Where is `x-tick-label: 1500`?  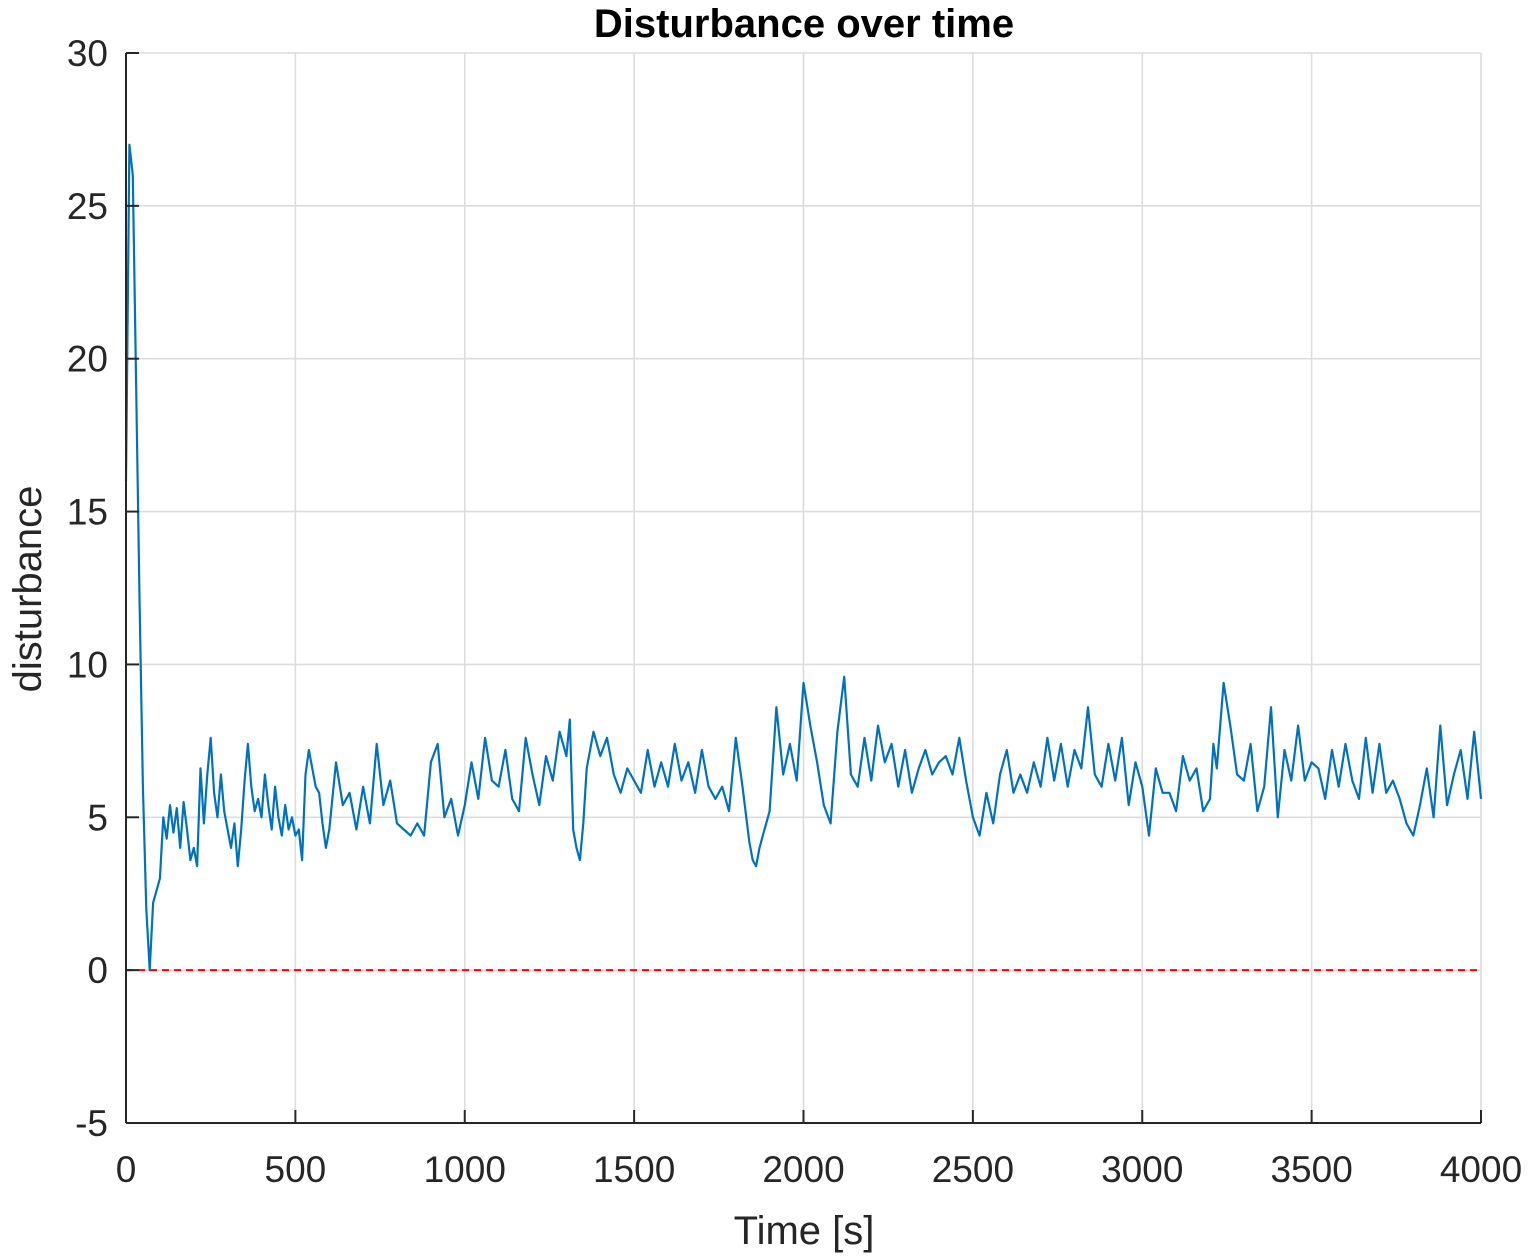 x-tick-label: 1500 is located at coordinates (634, 1169).